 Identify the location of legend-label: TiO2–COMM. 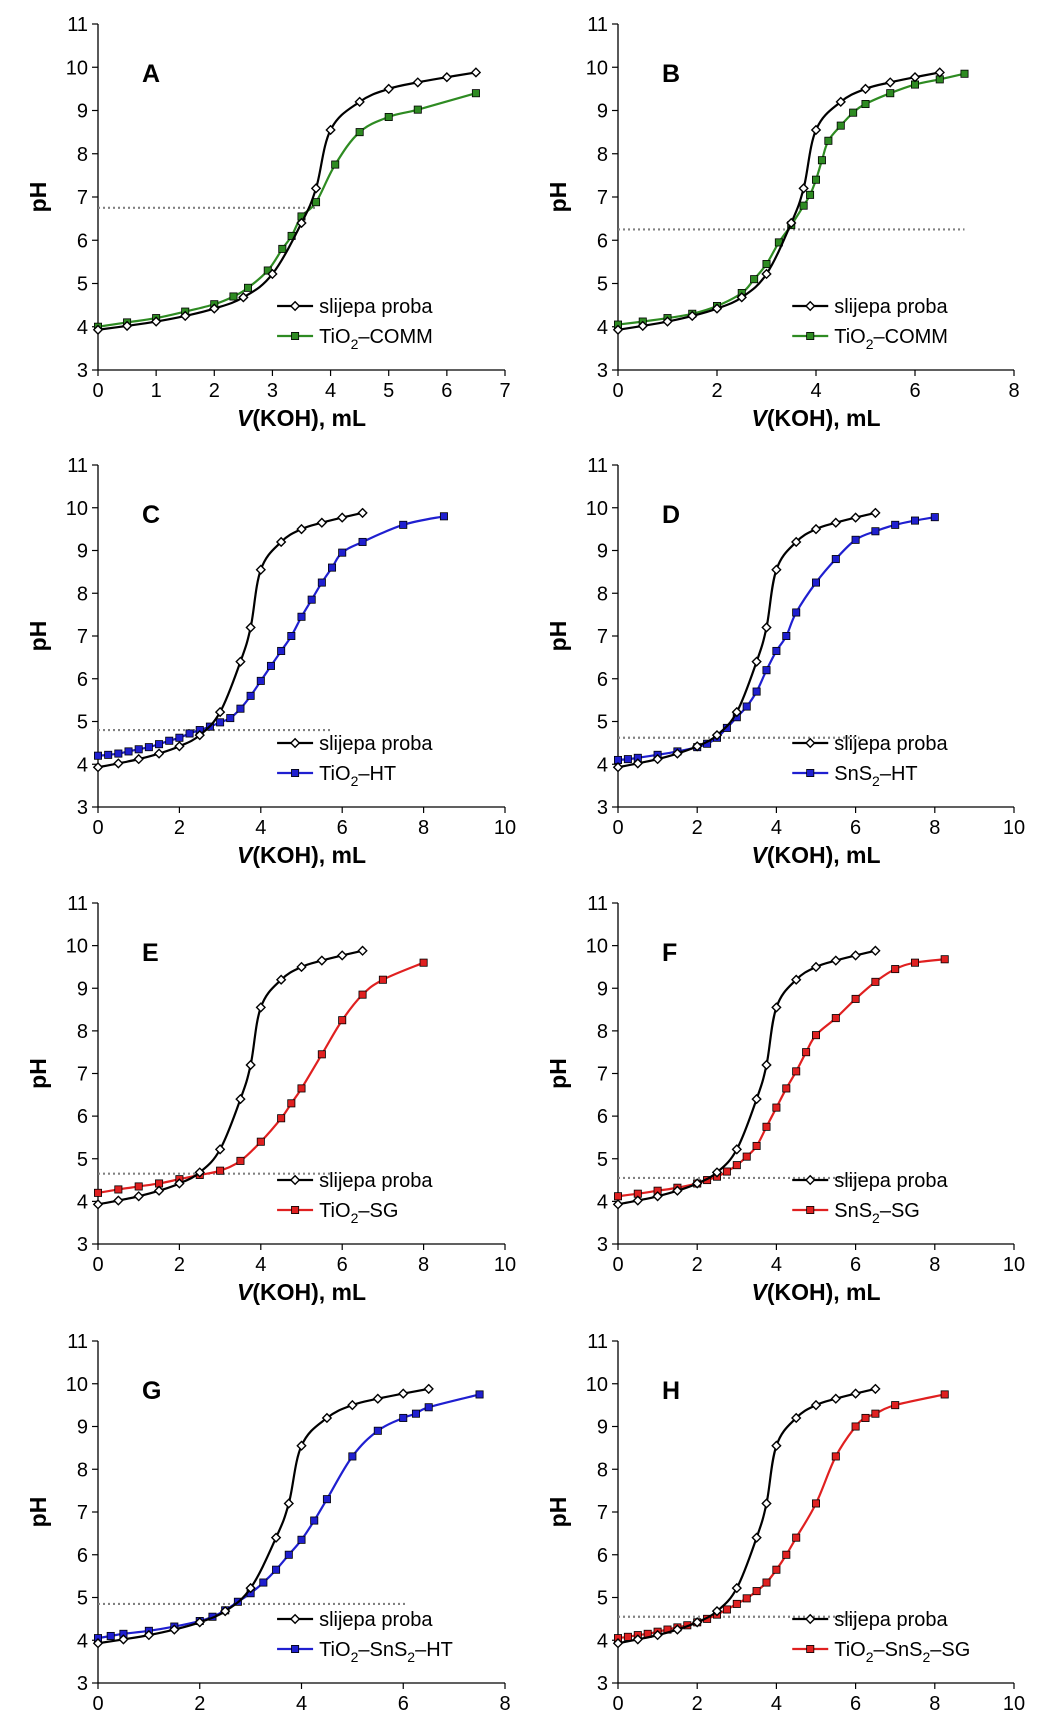
(891, 339).